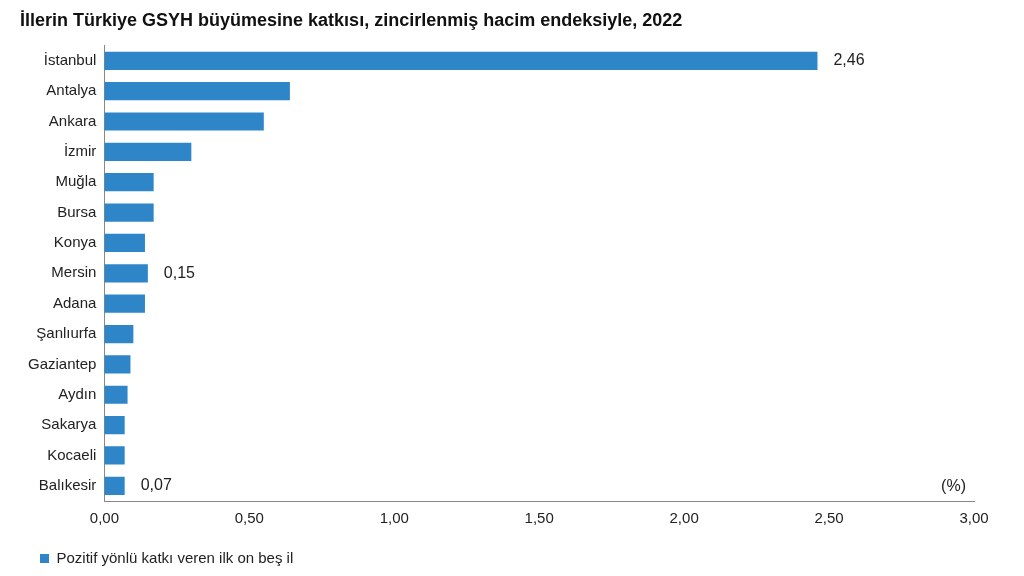 This screenshot has width=1024, height=576. I want to click on y-tick-label: İzmir, so click(80, 150).